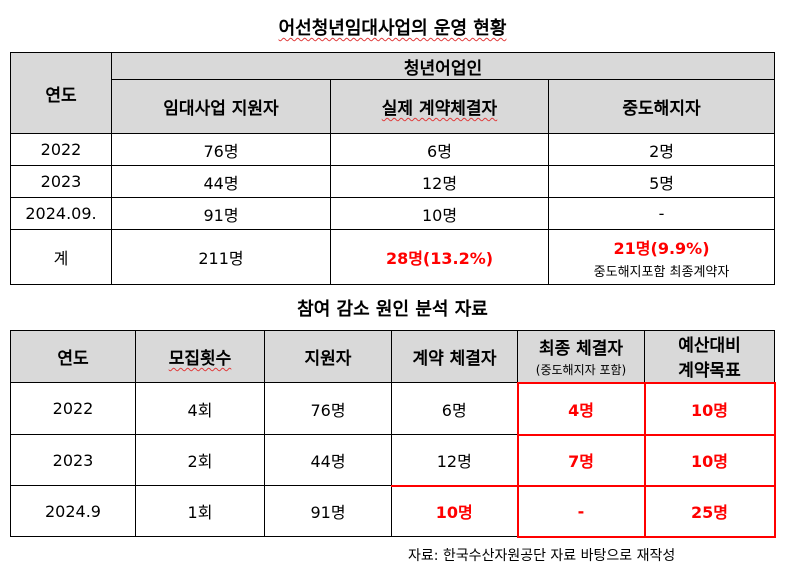  Describe the element at coordinates (709, 511) in the screenshot. I see `target-cell: 25명` at that location.